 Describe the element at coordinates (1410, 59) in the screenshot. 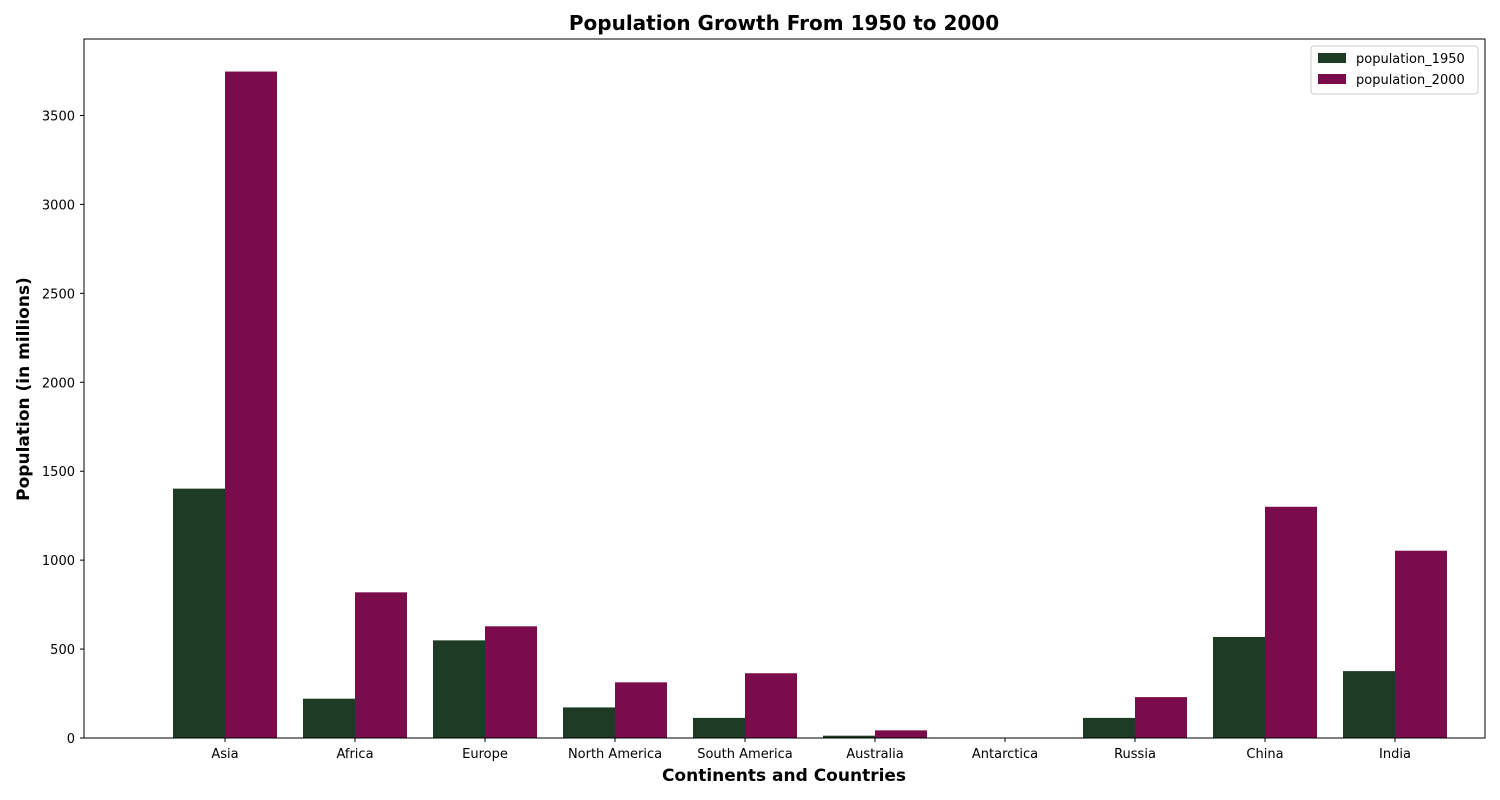

I see `legend-label-population-1950: population_1950` at that location.